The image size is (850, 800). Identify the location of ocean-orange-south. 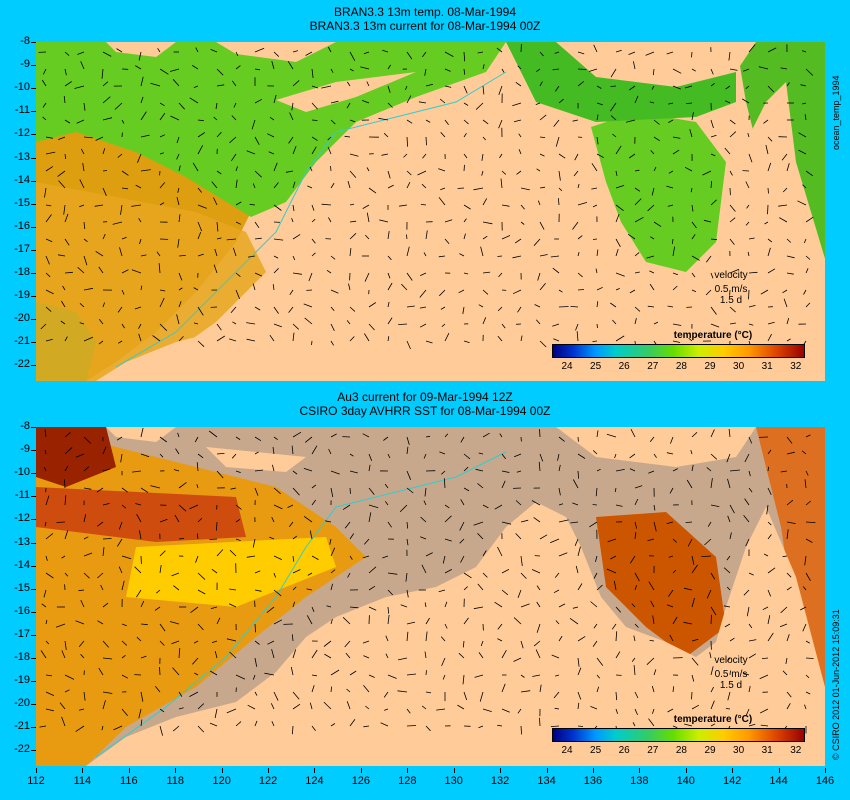
(151, 281).